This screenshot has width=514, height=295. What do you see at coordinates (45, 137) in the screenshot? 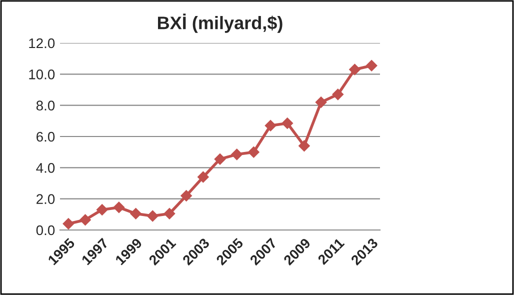
I see `y-tick-label: 6.0` at bounding box center [45, 137].